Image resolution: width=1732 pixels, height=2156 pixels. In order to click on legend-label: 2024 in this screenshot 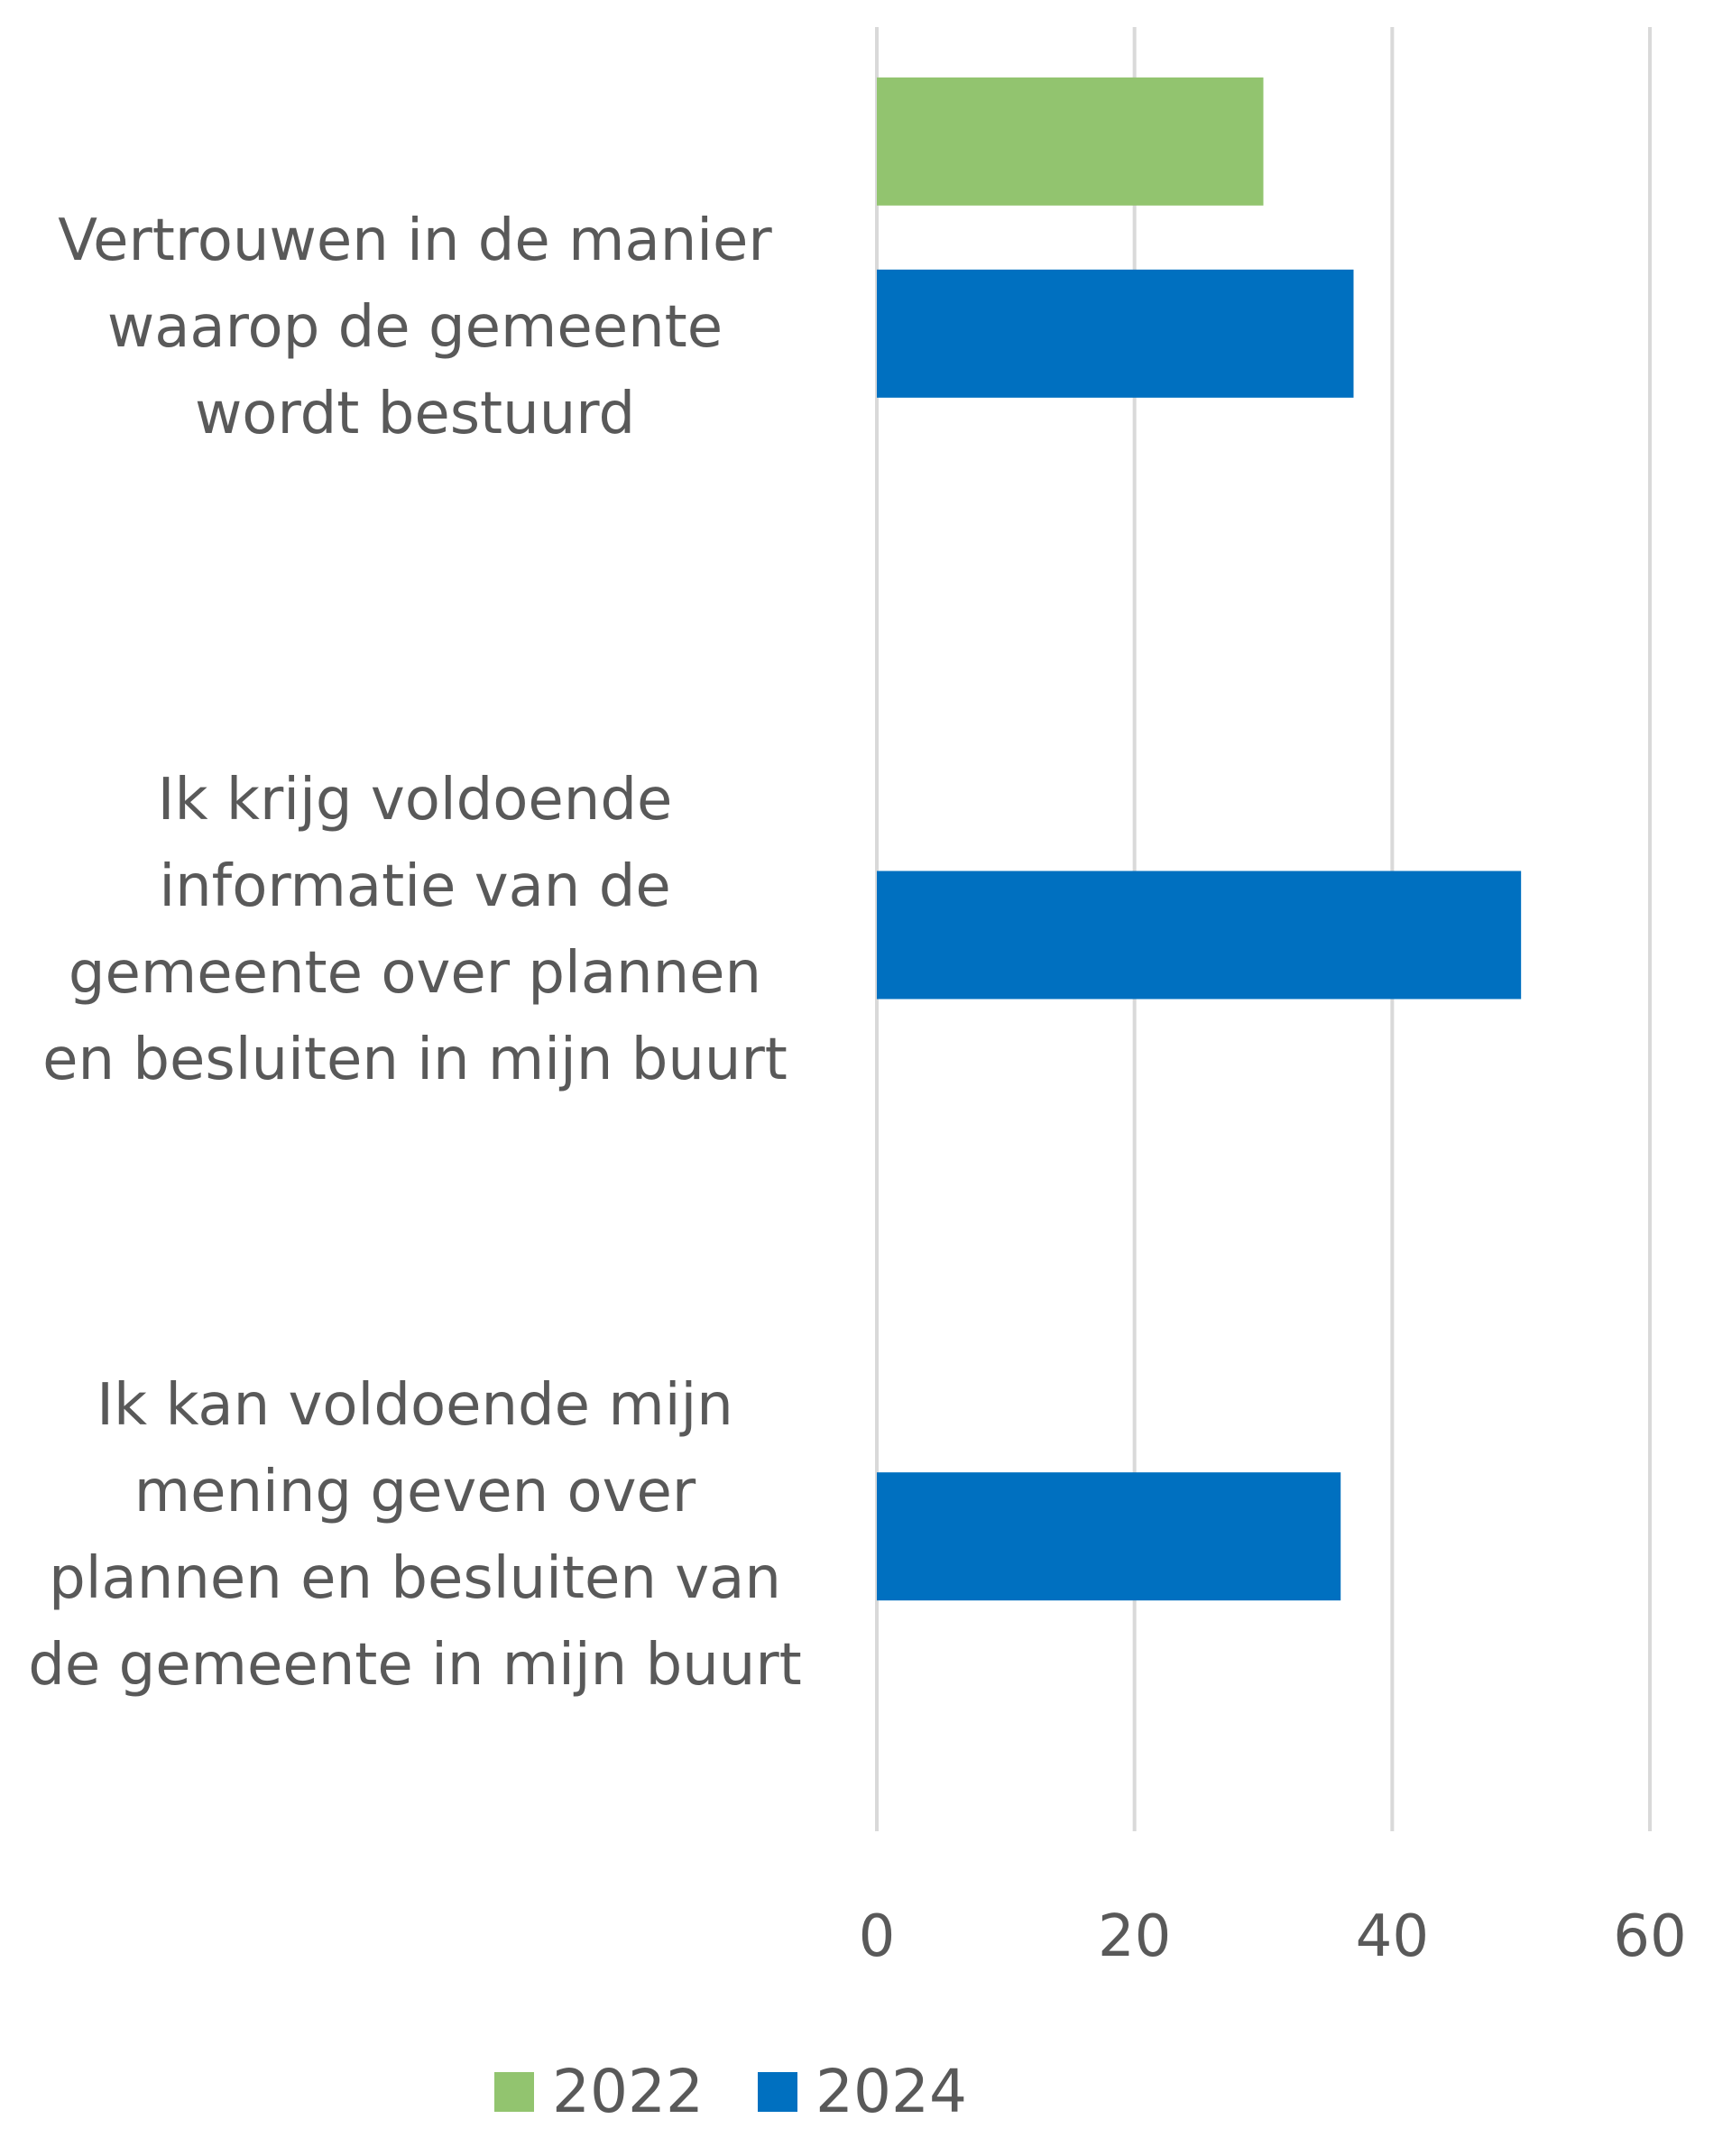, I will do `click(891, 2091)`.